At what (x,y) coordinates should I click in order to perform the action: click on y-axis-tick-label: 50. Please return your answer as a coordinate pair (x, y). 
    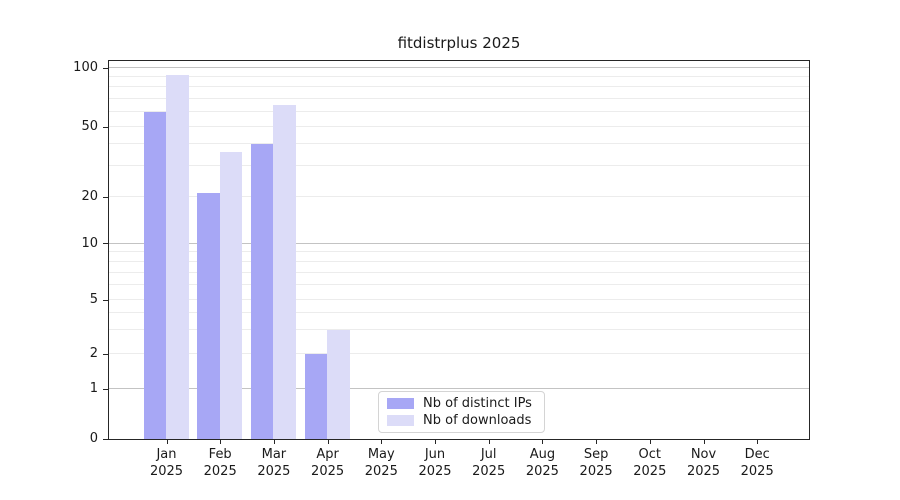
    Looking at the image, I should click on (89, 127).